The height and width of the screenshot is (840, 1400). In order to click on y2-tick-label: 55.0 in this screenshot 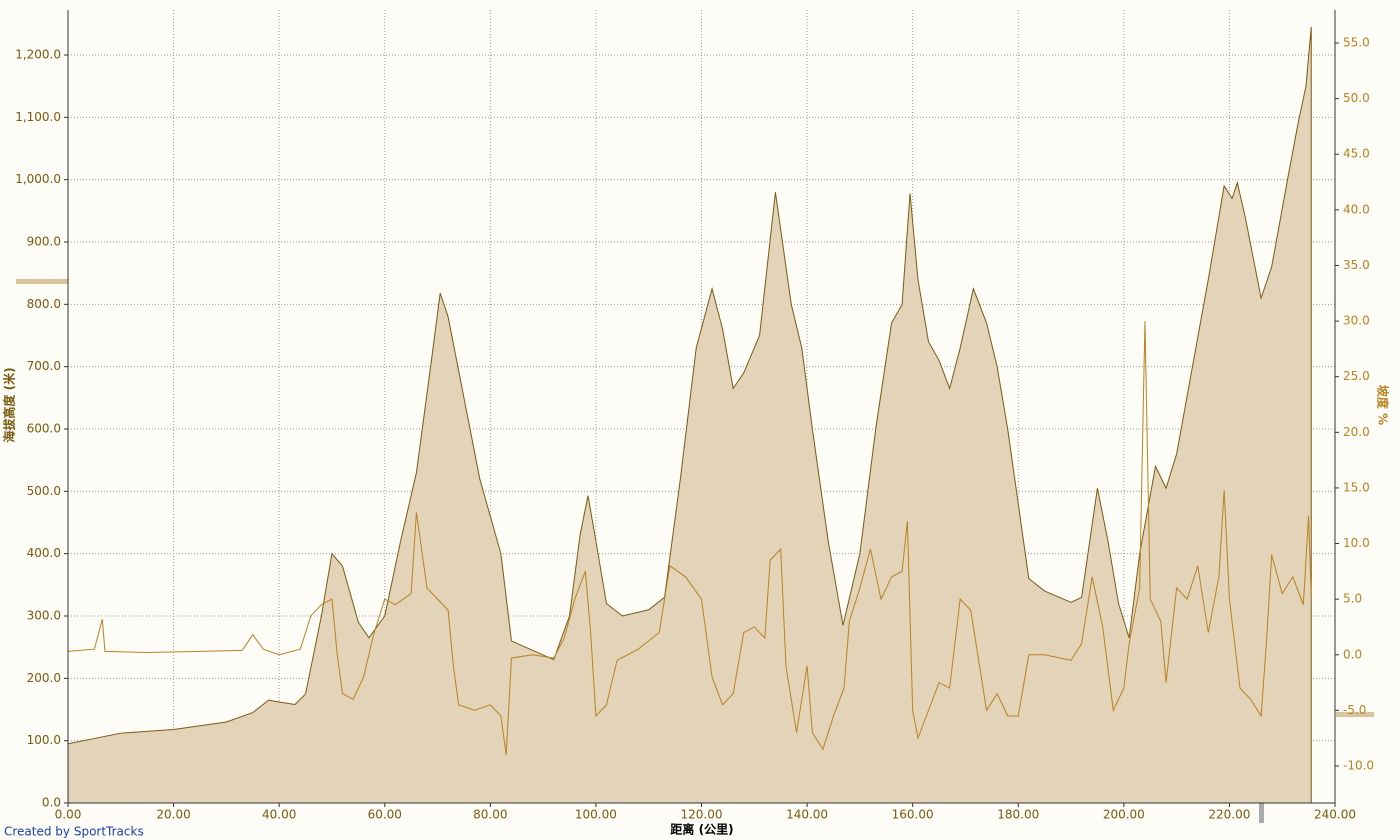, I will do `click(1356, 43)`.